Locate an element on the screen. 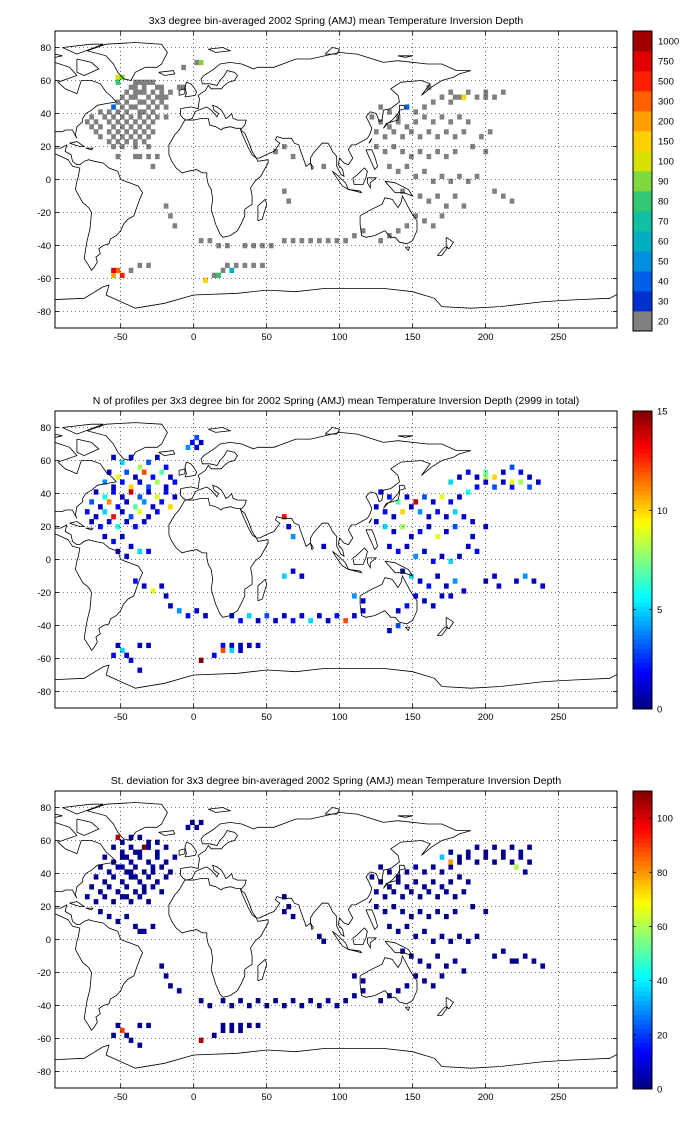  colorbar-swatch is located at coordinates (642, 281).